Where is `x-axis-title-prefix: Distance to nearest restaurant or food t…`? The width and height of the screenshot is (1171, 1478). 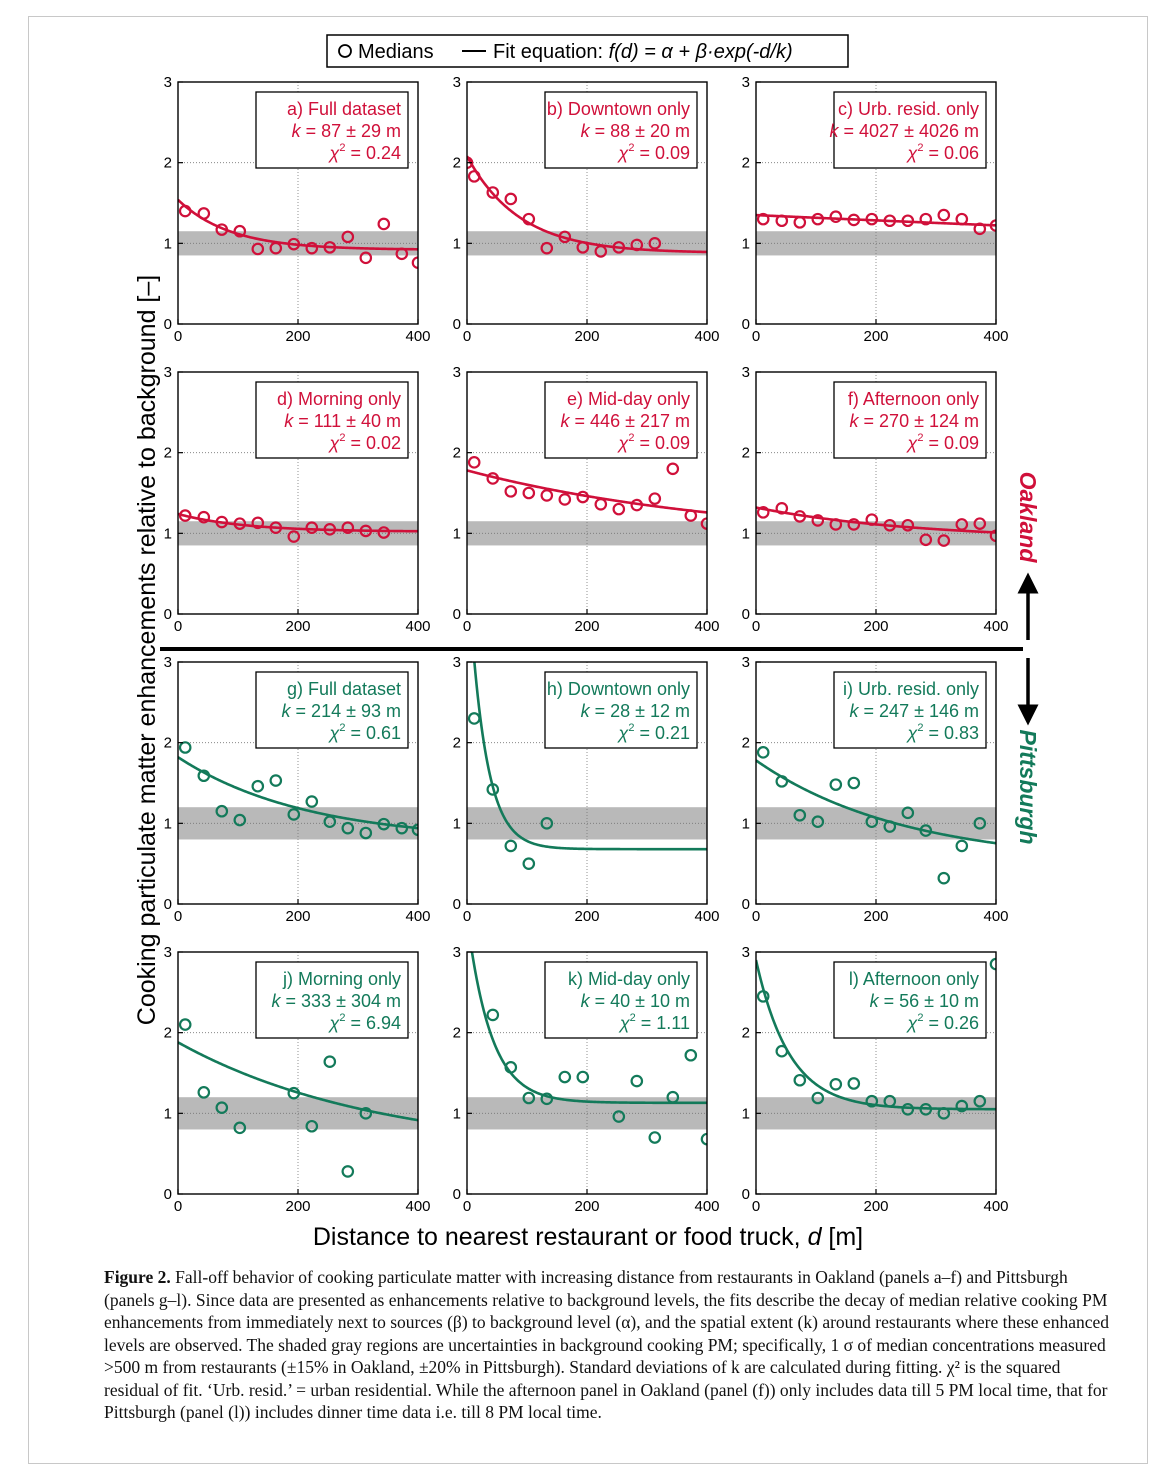
x-axis-title-prefix: Distance to nearest restaurant or food t… is located at coordinates (560, 1237).